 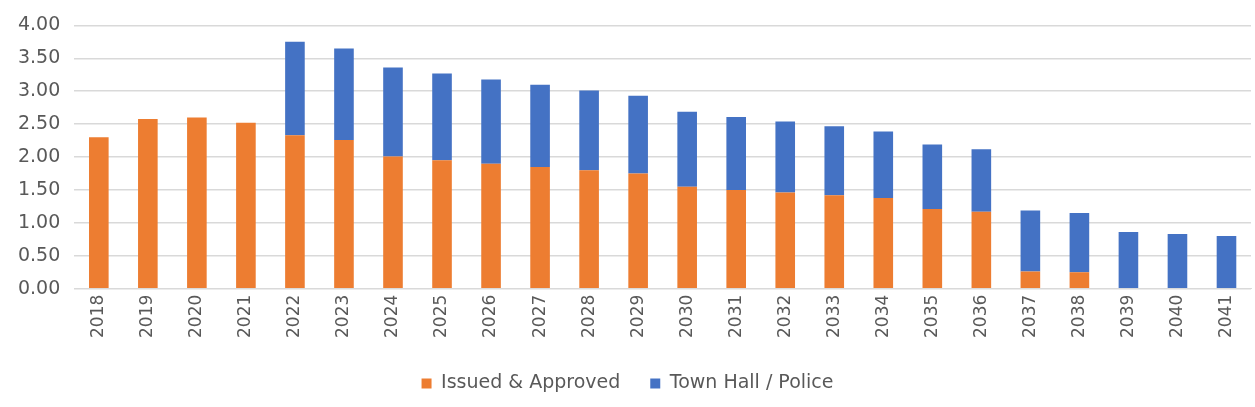 I want to click on x-tick-label: 2039, so click(x=1126, y=316).